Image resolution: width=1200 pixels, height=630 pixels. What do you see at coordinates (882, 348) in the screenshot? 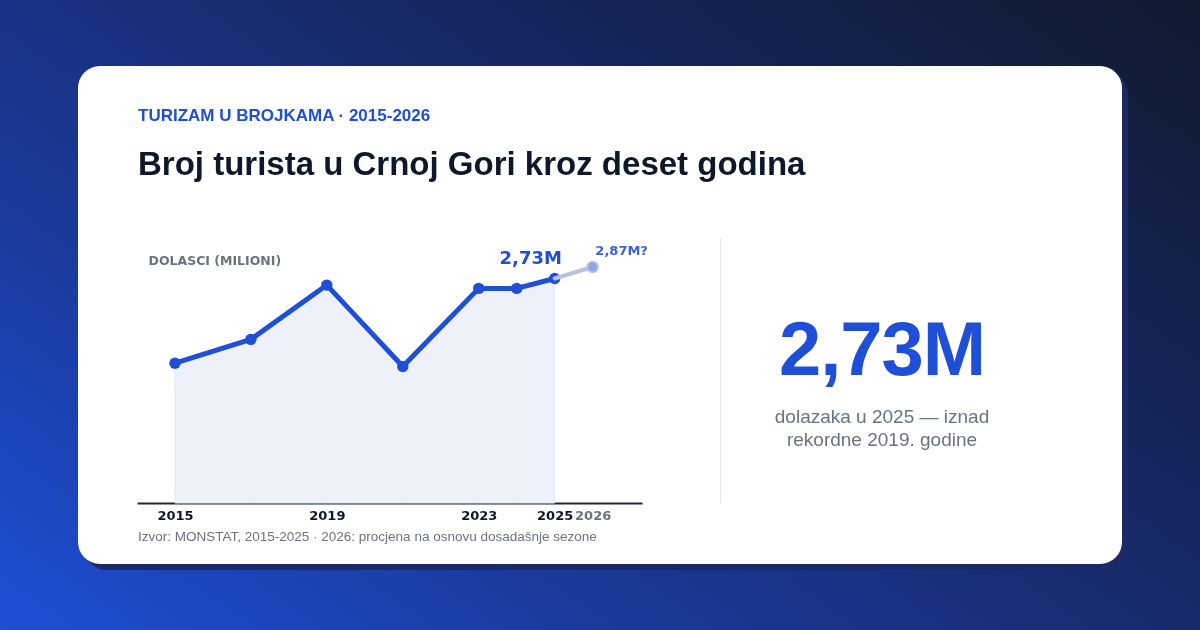
I see `text: 2,73M` at bounding box center [882, 348].